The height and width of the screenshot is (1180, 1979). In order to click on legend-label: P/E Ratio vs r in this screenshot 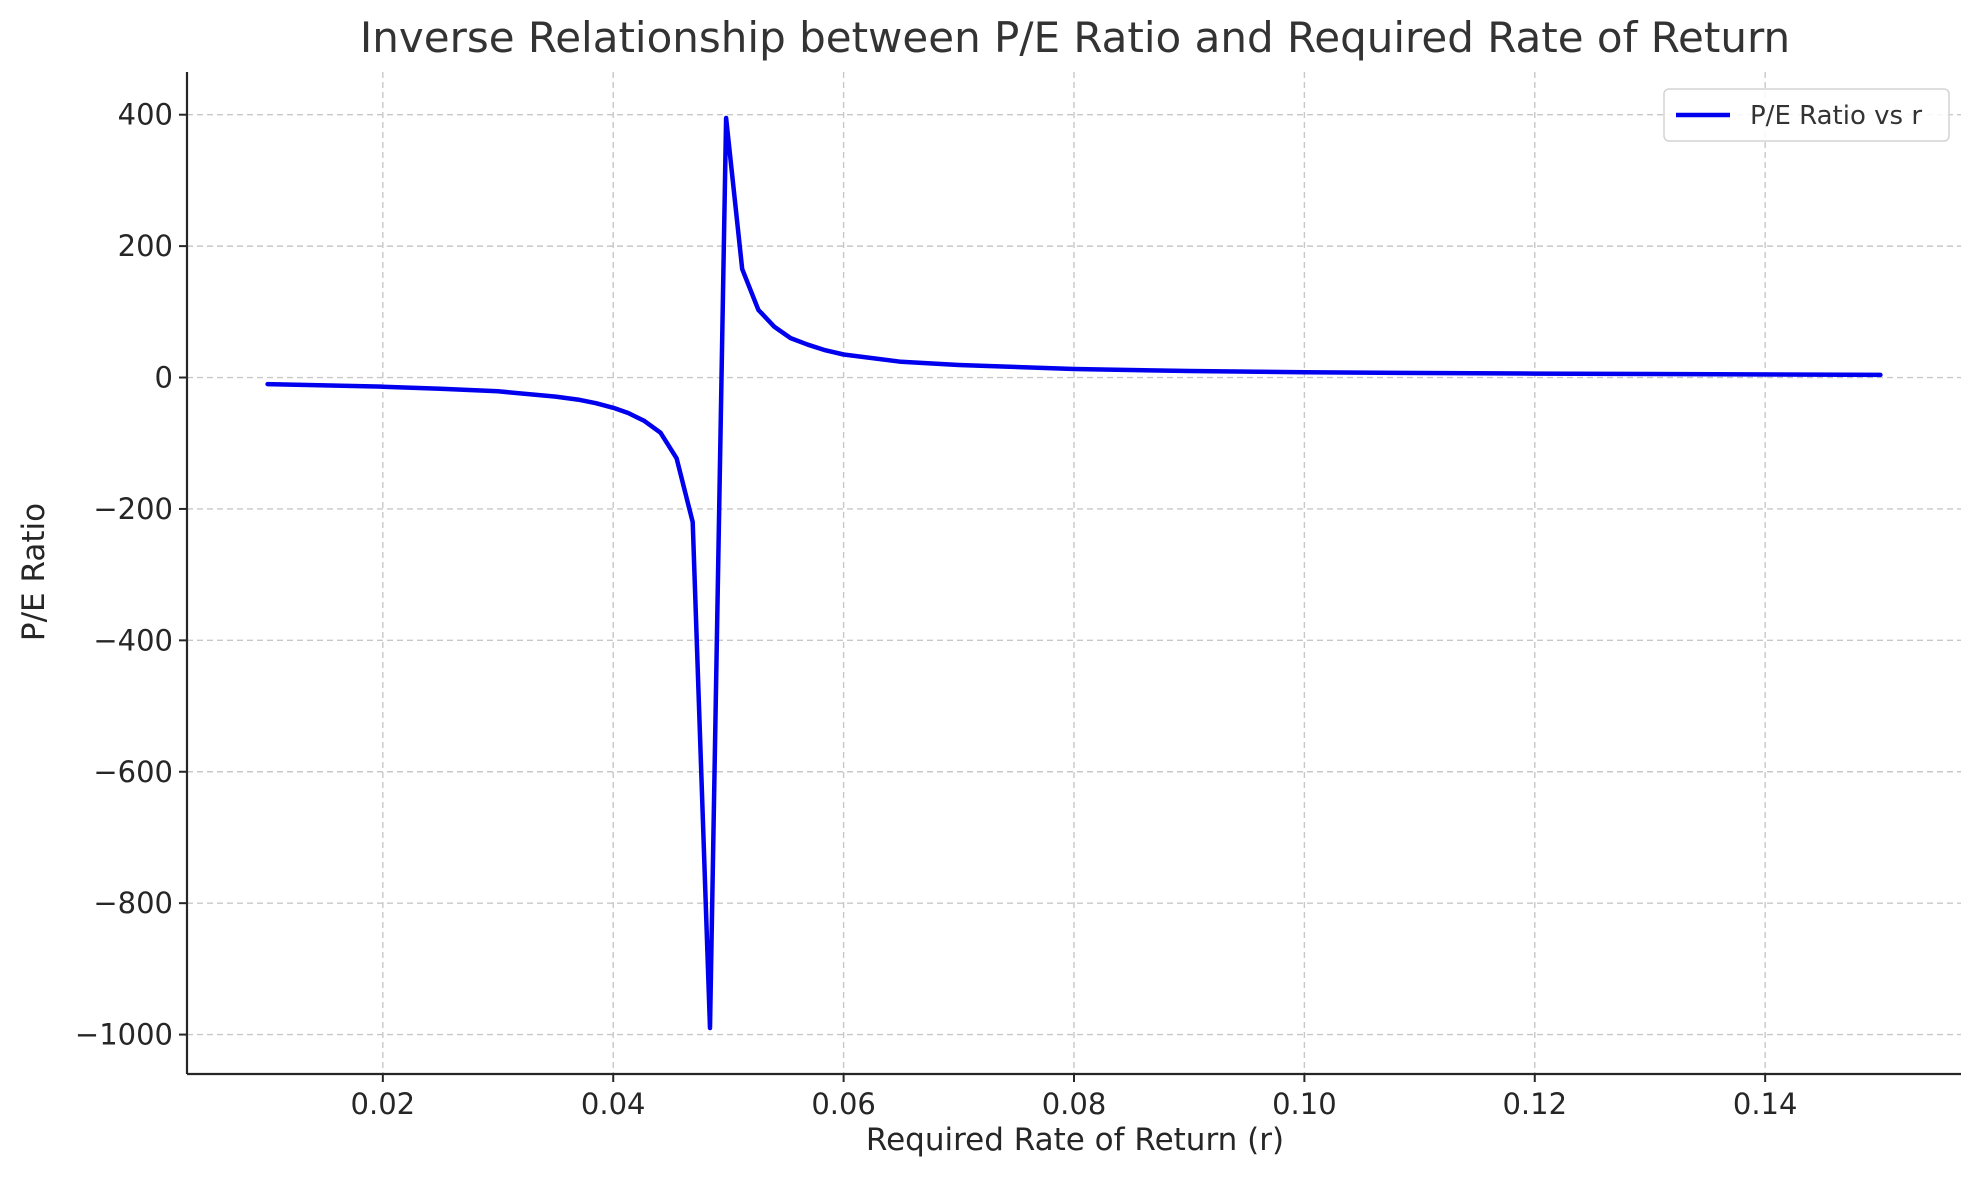, I will do `click(1836, 116)`.